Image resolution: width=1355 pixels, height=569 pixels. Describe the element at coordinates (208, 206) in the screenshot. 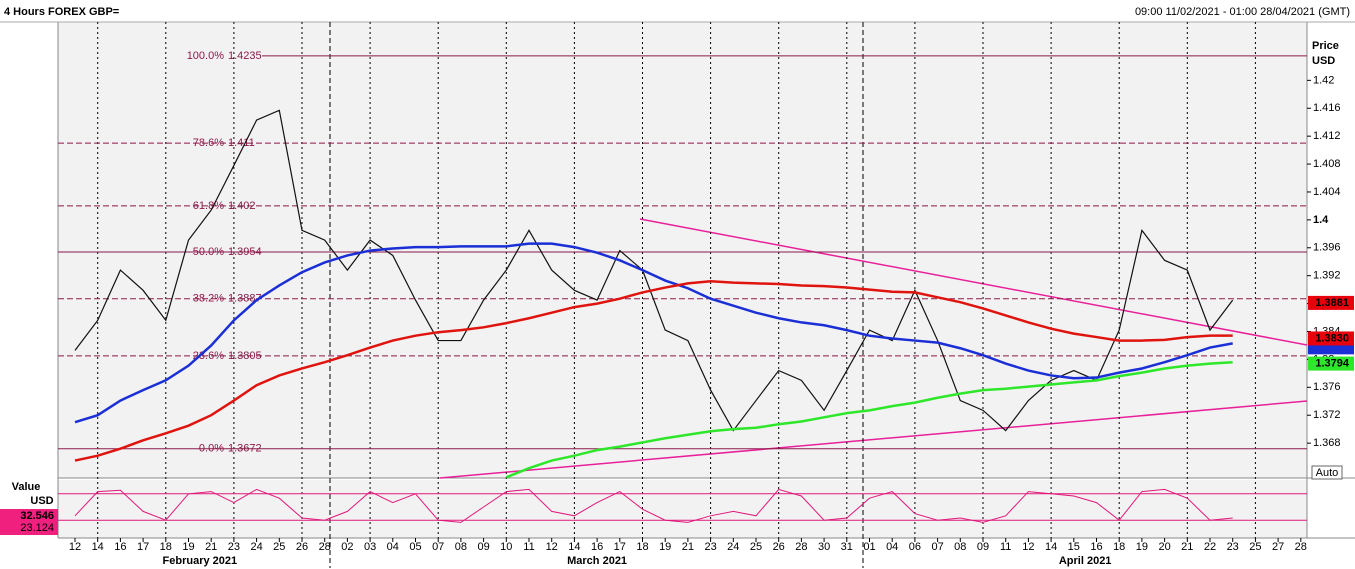

I see `fib-percent: 61.8%` at that location.